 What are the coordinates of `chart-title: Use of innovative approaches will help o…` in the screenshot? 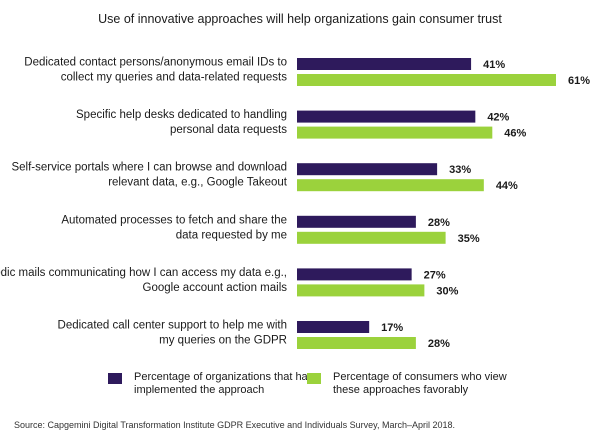 It's located at (300, 19).